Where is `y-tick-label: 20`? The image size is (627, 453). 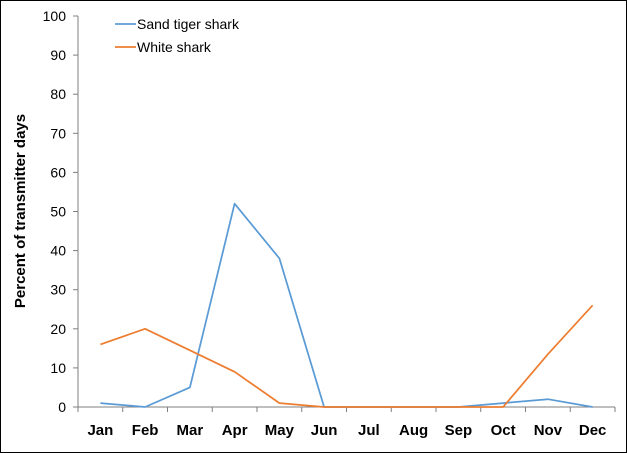 y-tick-label: 20 is located at coordinates (58, 329).